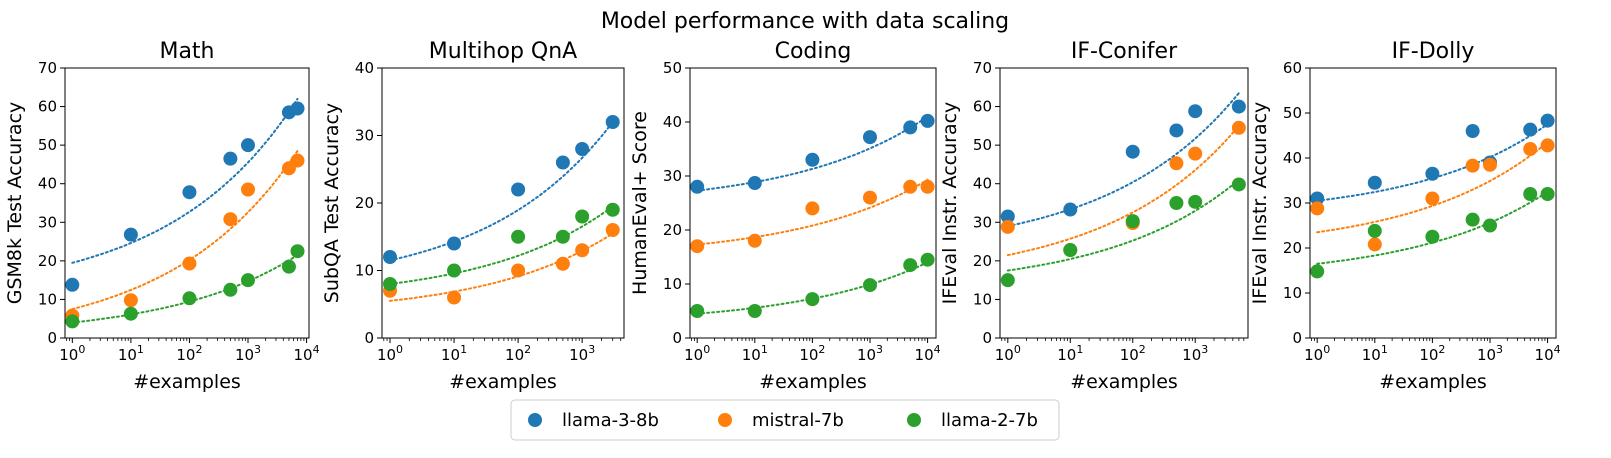 The height and width of the screenshot is (458, 1611). I want to click on y-tick-label: 50, so click(1292, 113).